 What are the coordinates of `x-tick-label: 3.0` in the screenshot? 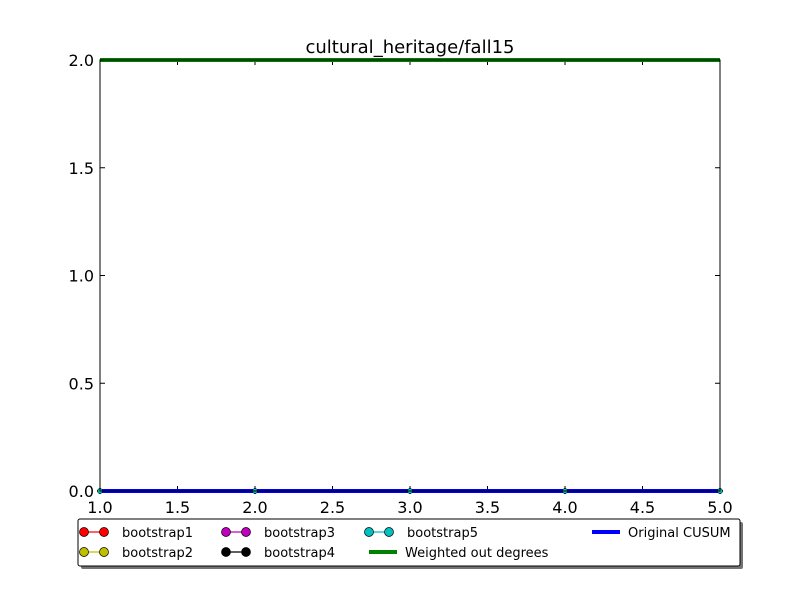 It's located at (409, 507).